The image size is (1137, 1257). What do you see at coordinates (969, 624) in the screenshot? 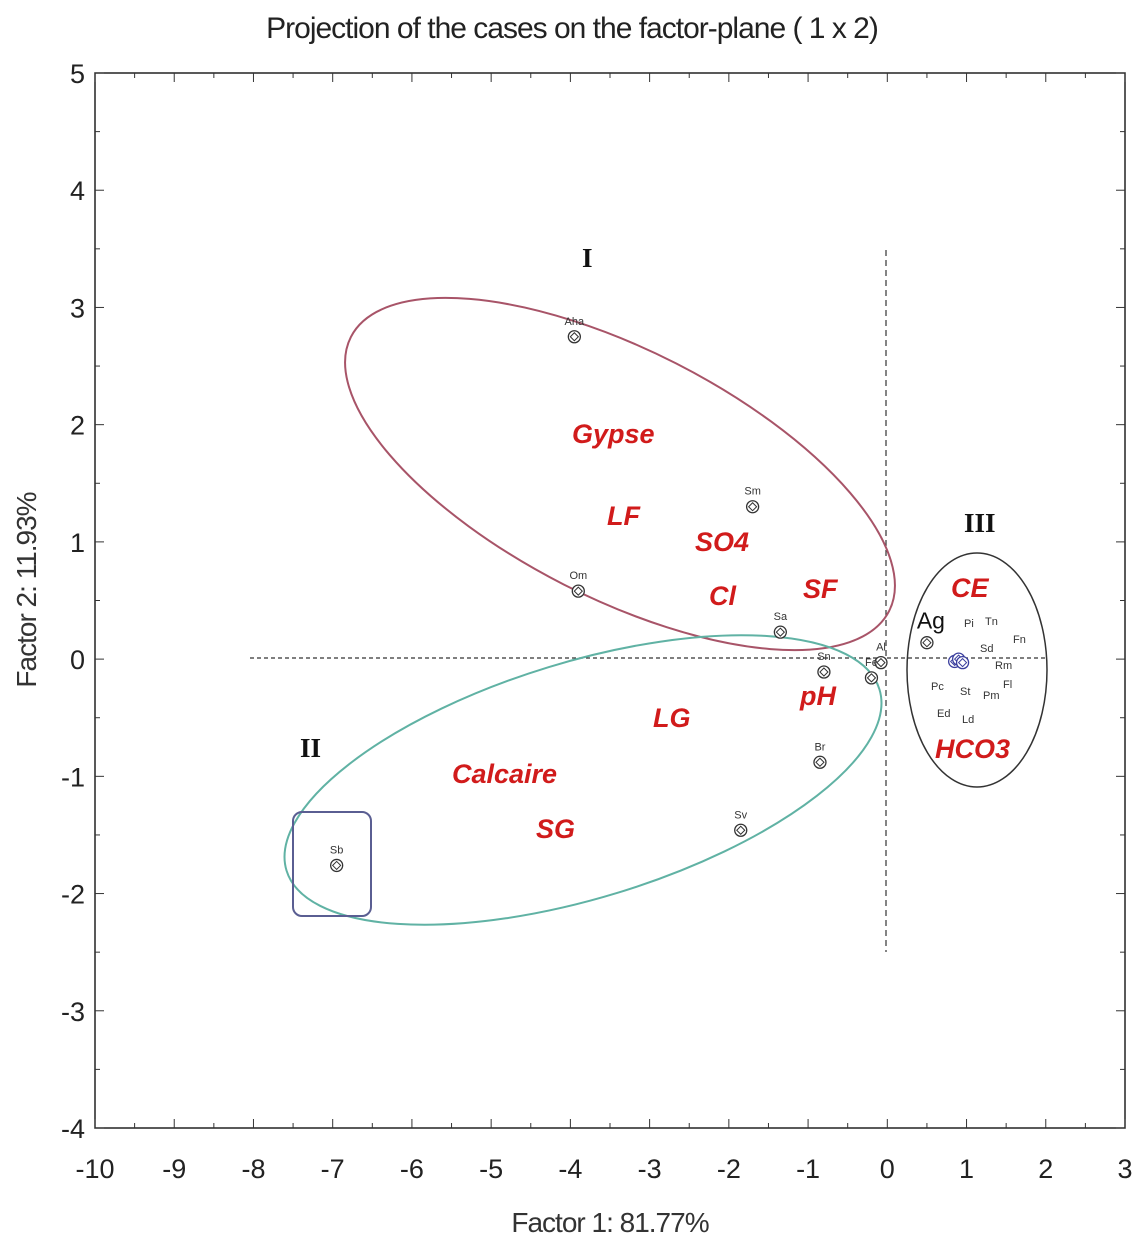
I see `point-name-pi: Pi` at bounding box center [969, 624].